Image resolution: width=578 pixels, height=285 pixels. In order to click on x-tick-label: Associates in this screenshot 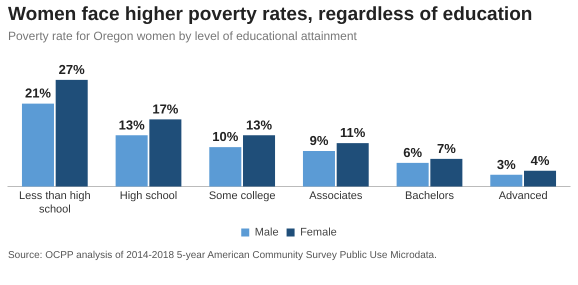, I will do `click(336, 196)`.